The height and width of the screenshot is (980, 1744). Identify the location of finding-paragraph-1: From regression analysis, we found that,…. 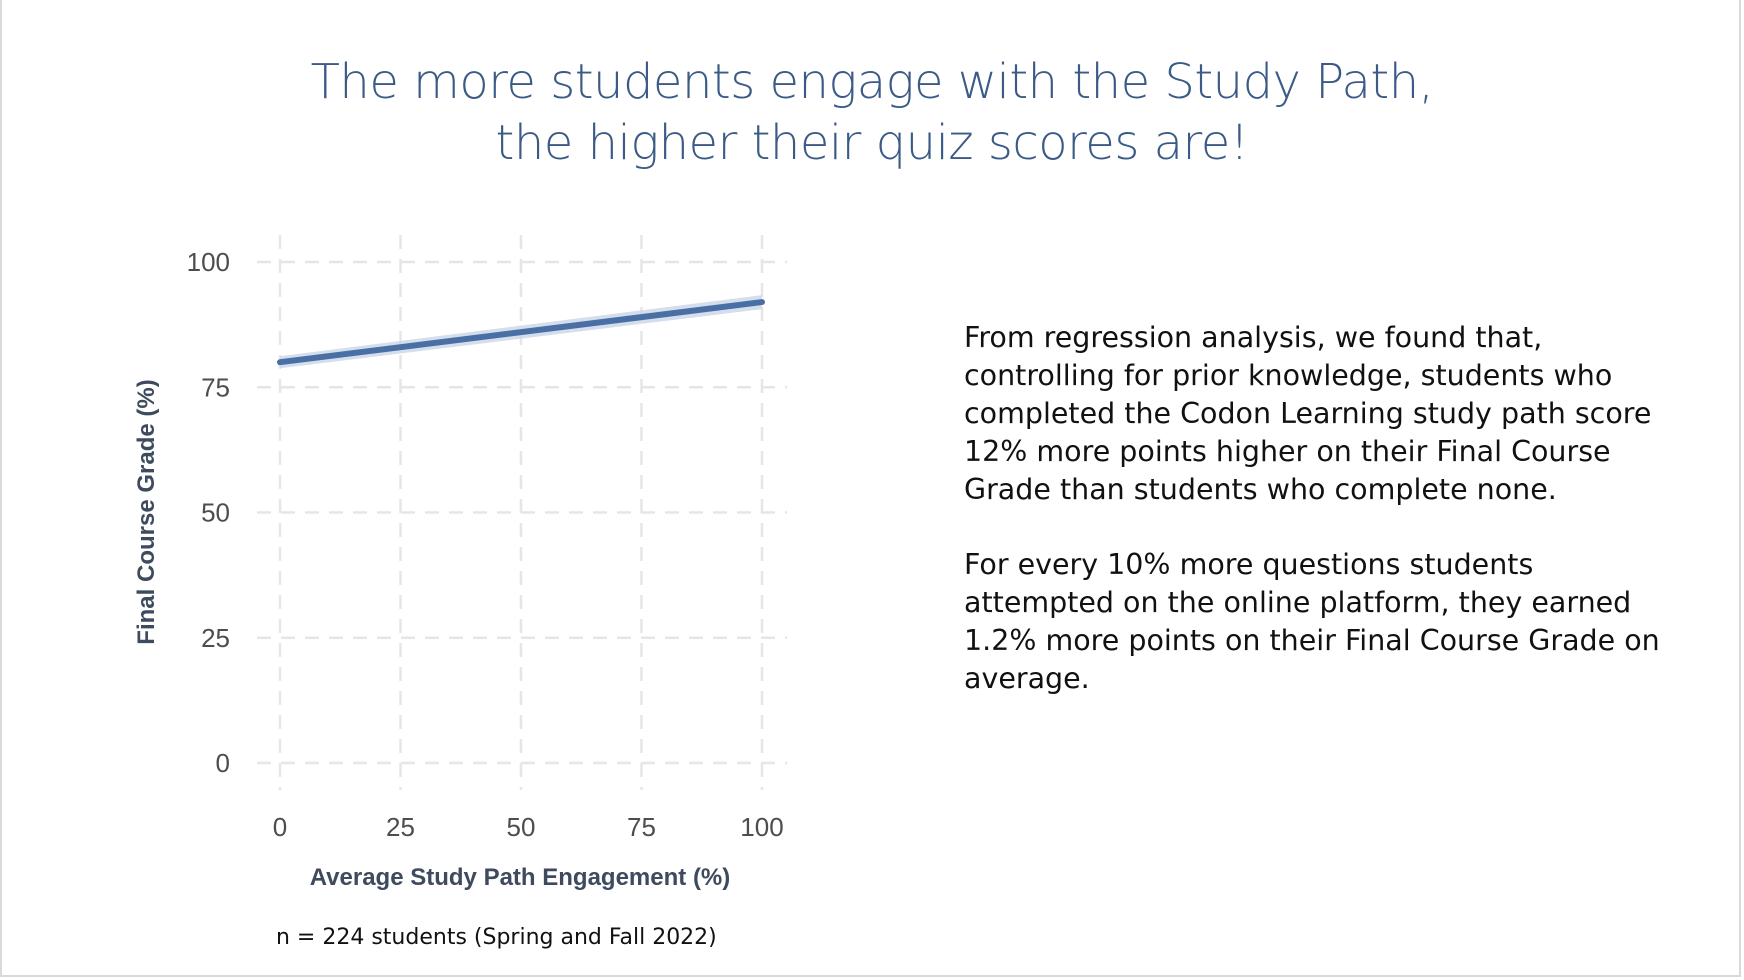
(1308, 413).